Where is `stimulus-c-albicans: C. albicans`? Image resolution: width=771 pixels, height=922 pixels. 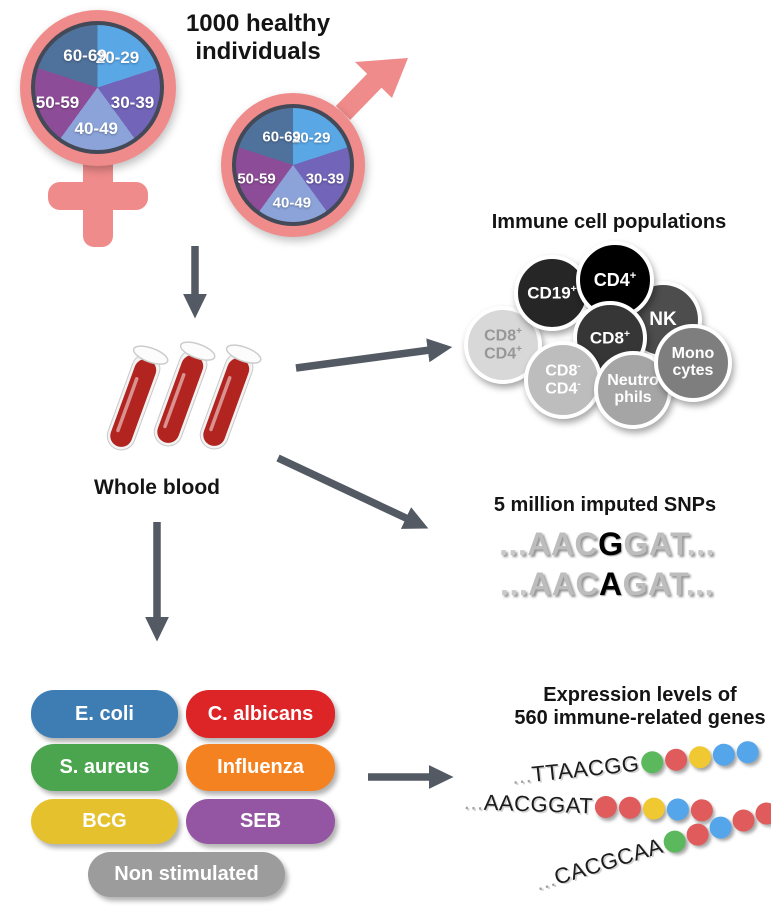
stimulus-c-albicans: C. albicans is located at coordinates (260, 714).